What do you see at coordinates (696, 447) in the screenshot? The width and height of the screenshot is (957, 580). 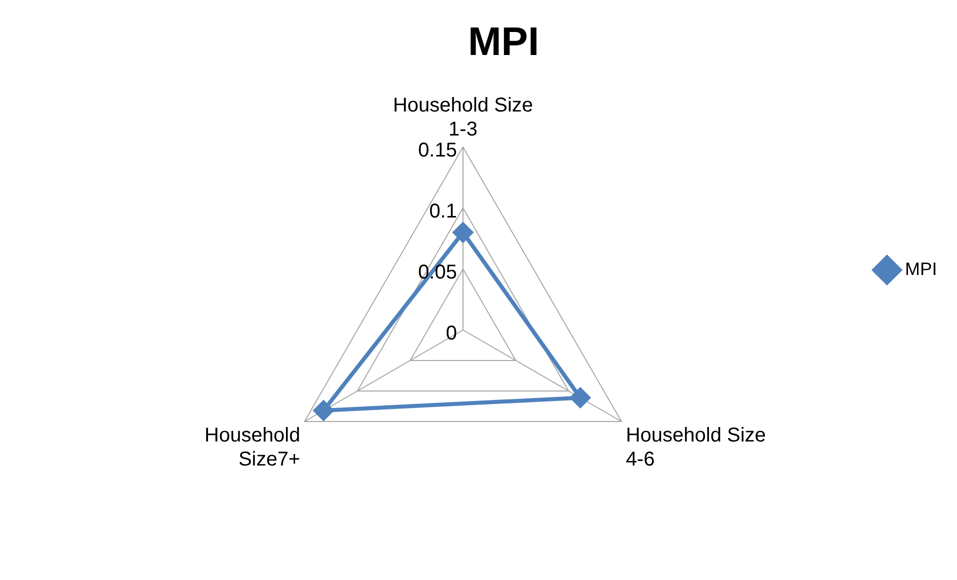 I see `spoke-label: Household Size 4-6` at bounding box center [696, 447].